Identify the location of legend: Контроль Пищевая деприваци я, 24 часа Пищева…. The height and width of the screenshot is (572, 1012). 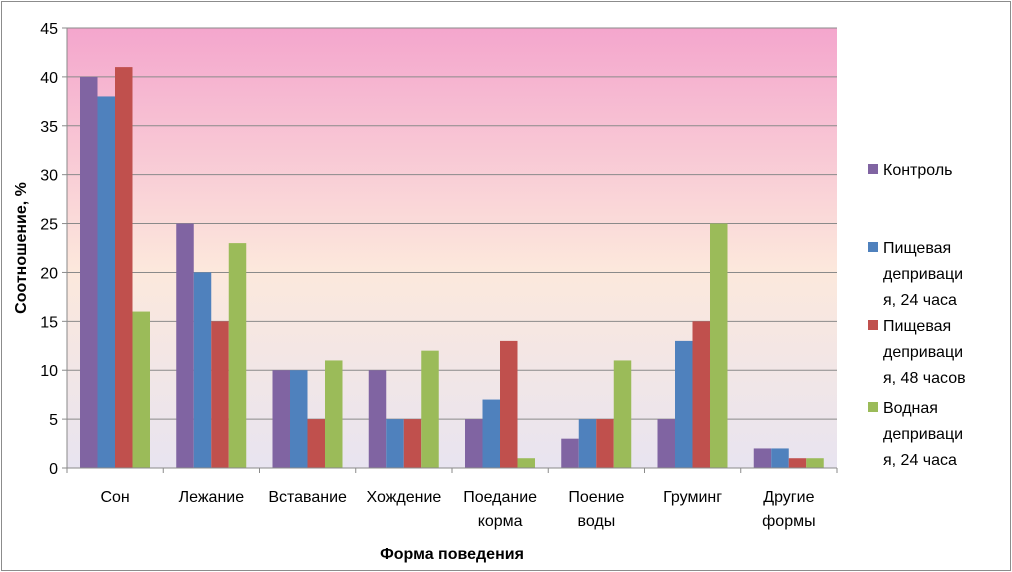
(917, 315).